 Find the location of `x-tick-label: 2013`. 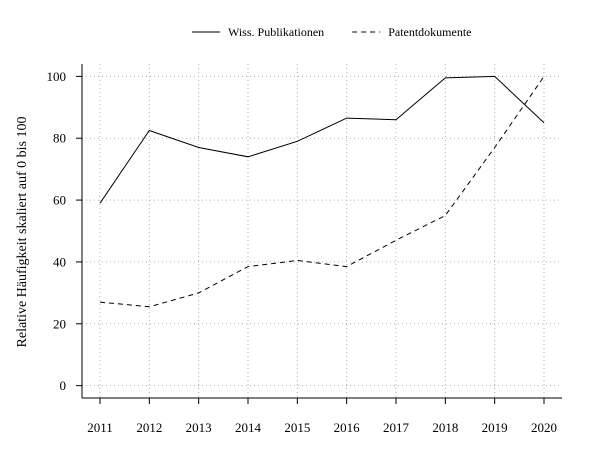

x-tick-label: 2013 is located at coordinates (199, 427).